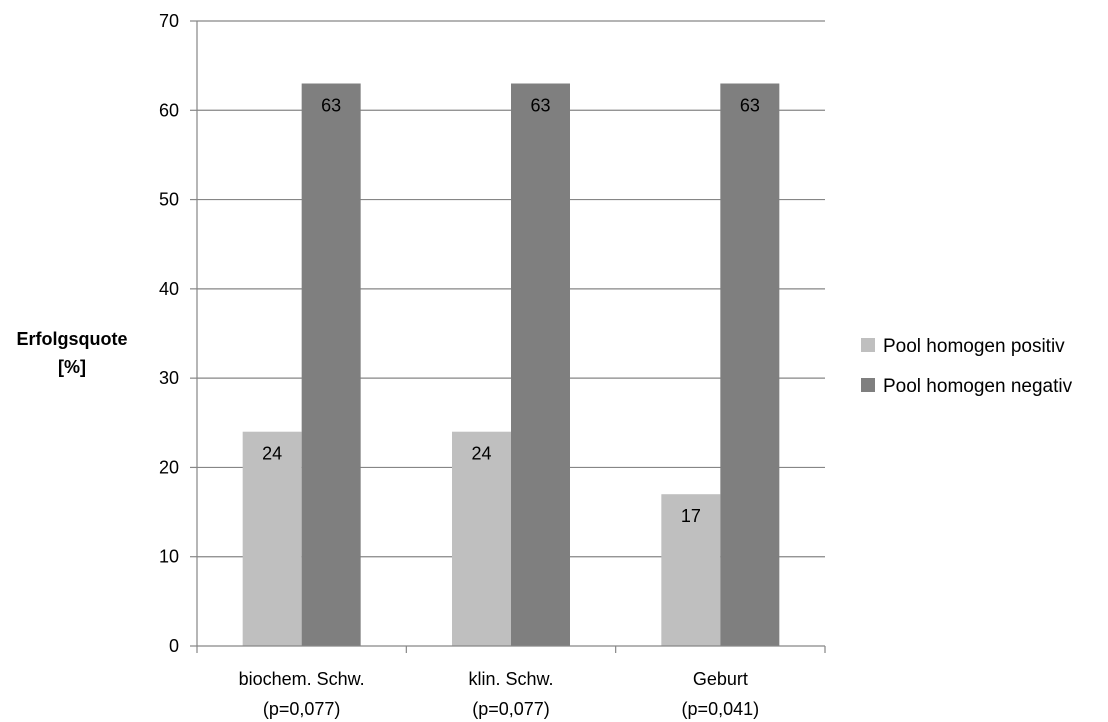 Image resolution: width=1108 pixels, height=722 pixels. Describe the element at coordinates (169, 289) in the screenshot. I see `y-tick-label: 40` at that location.